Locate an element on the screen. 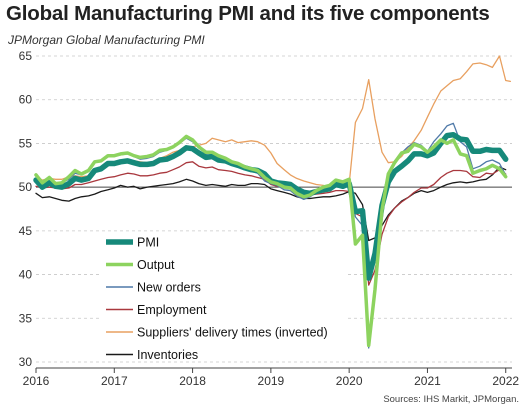  y-axis: 30 35 40 45 50 55 60 65 is located at coordinates (26, 209).